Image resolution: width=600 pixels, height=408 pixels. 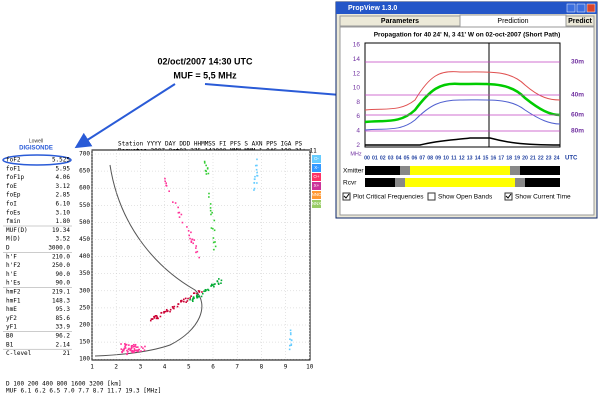 I want to click on close-button, so click(x=591, y=8).